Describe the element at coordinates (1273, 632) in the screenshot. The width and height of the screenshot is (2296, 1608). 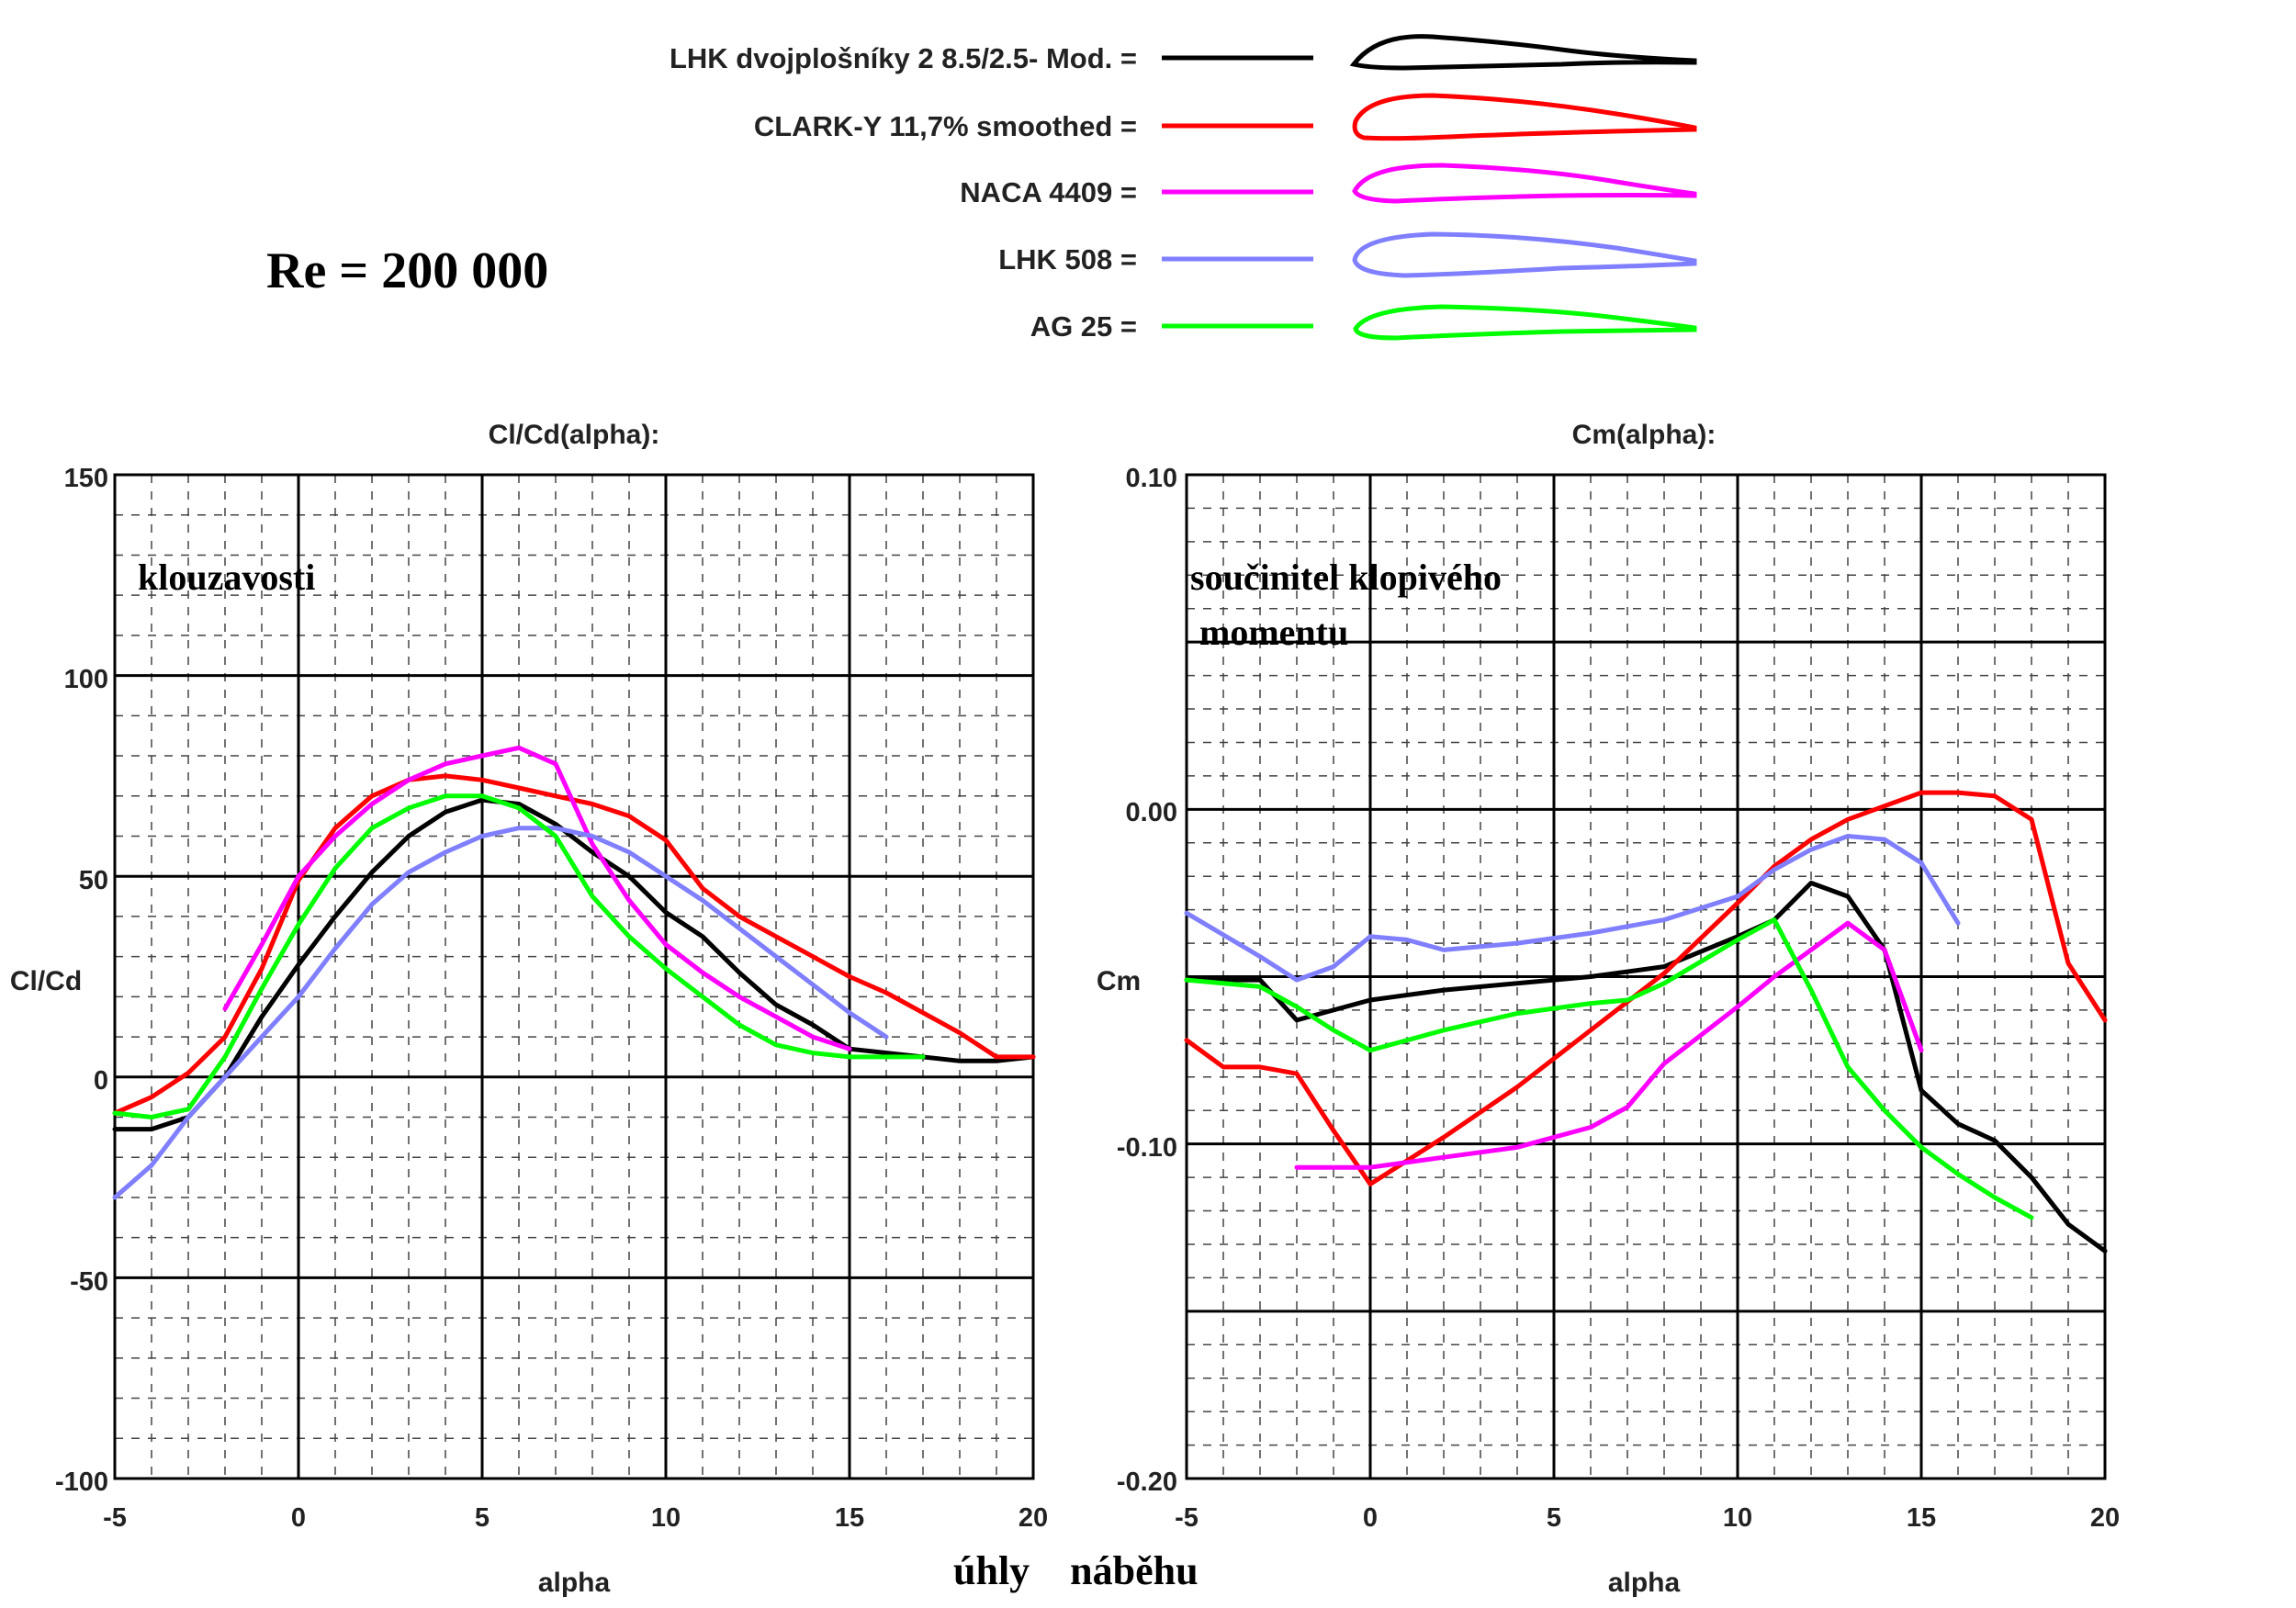
I see `cm-annotation-line2: momentu` at that location.